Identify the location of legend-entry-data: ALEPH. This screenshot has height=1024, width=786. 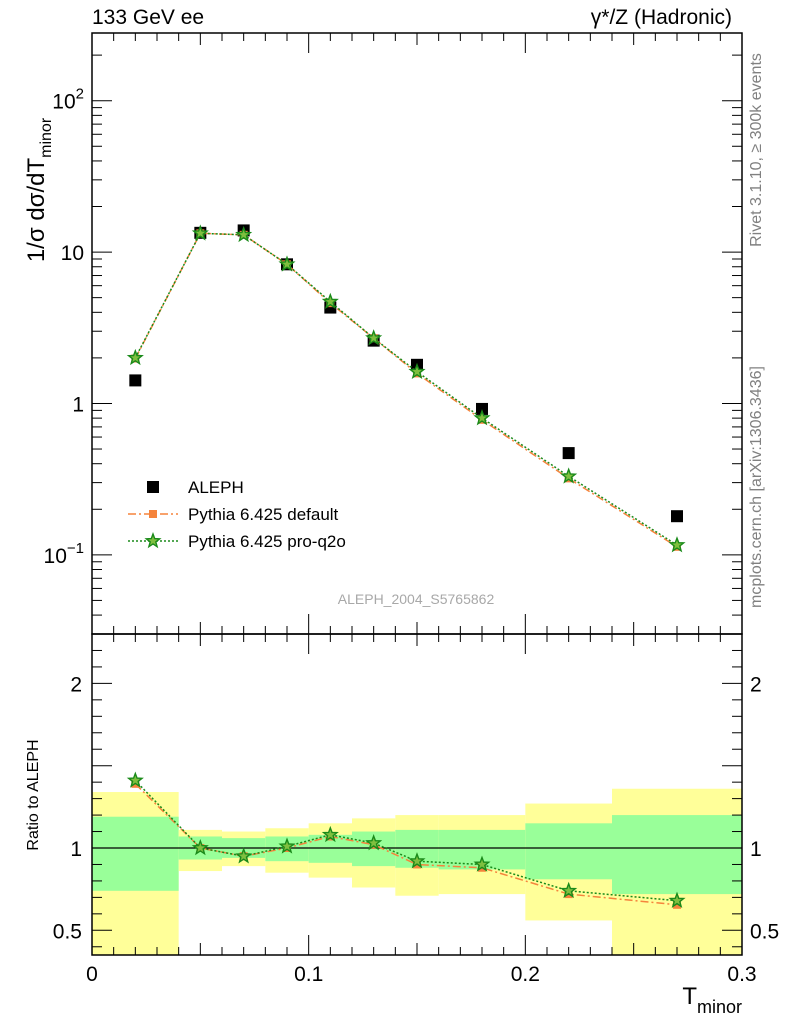
(195, 487).